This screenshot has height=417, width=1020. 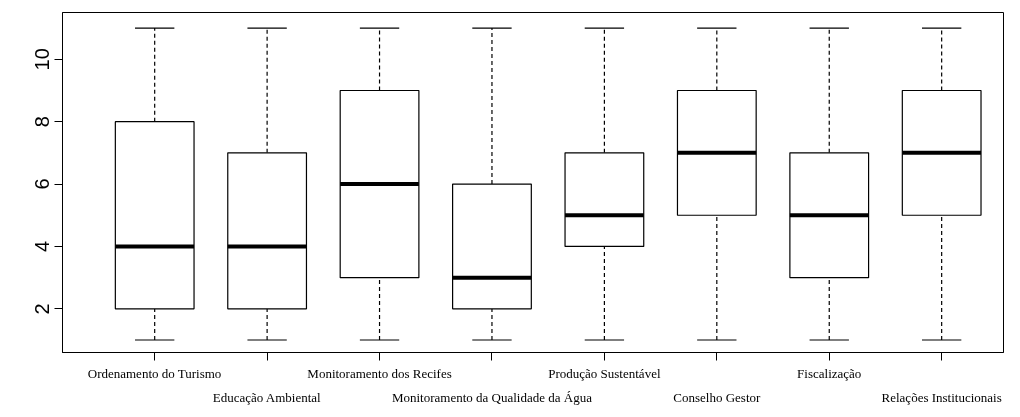 I want to click on x-tick-label: Relações Institucionais, so click(x=941, y=397).